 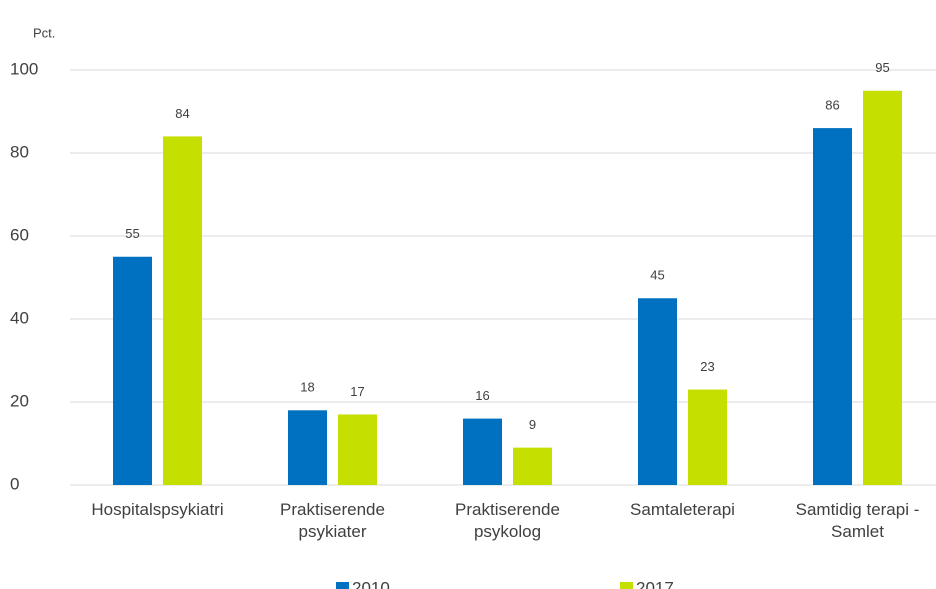 I want to click on data-label: 23, so click(x=707, y=366).